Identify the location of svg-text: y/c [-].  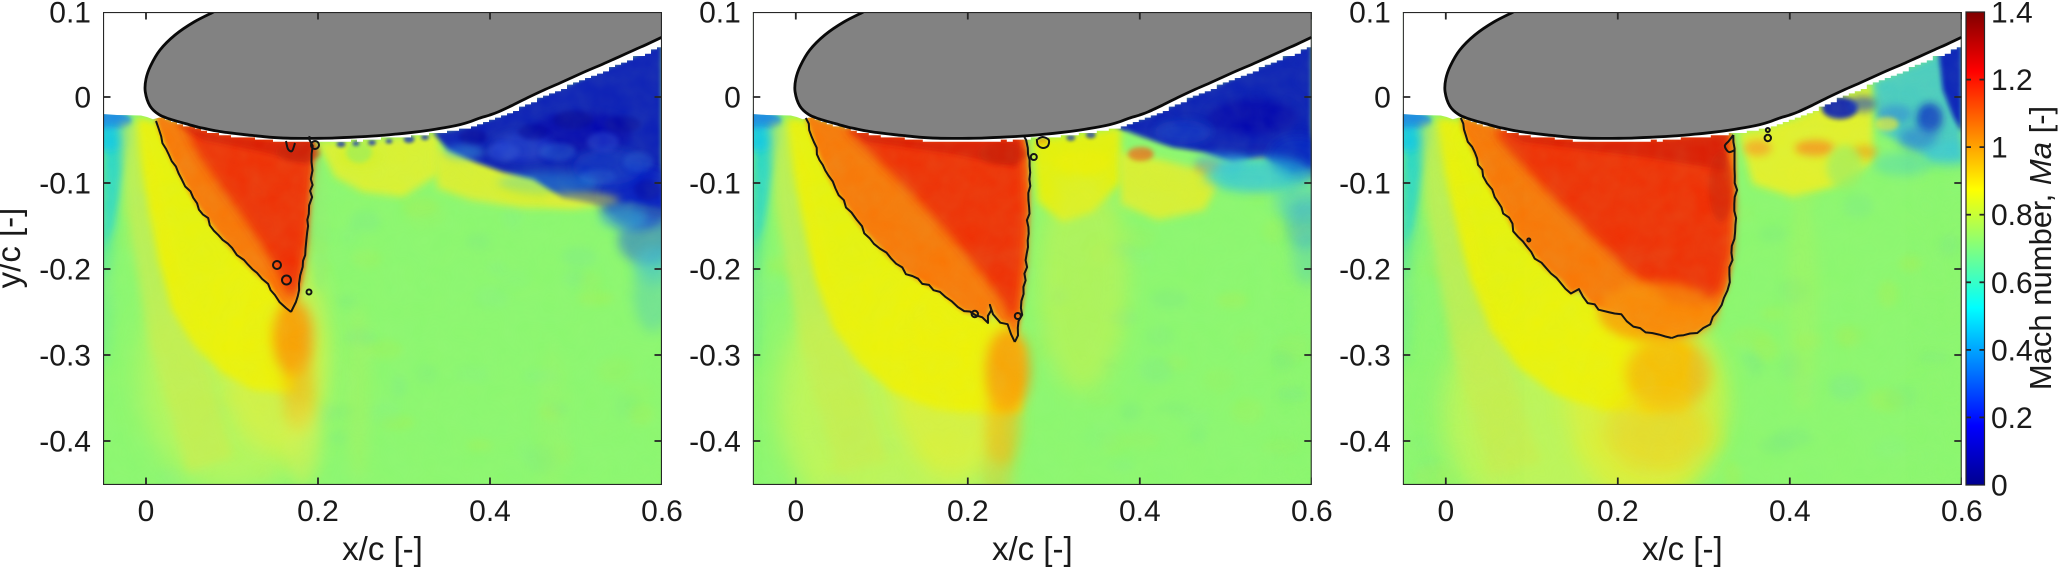
(13, 248).